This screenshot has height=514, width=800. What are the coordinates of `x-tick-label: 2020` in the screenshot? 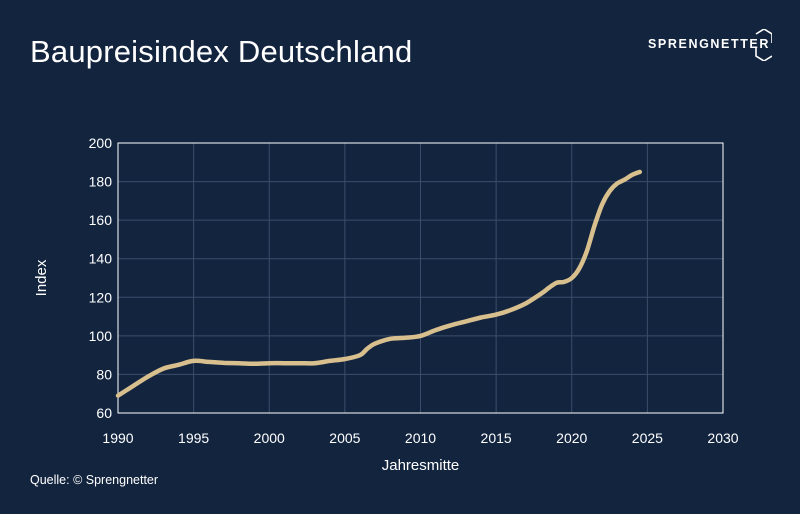 It's located at (571, 438).